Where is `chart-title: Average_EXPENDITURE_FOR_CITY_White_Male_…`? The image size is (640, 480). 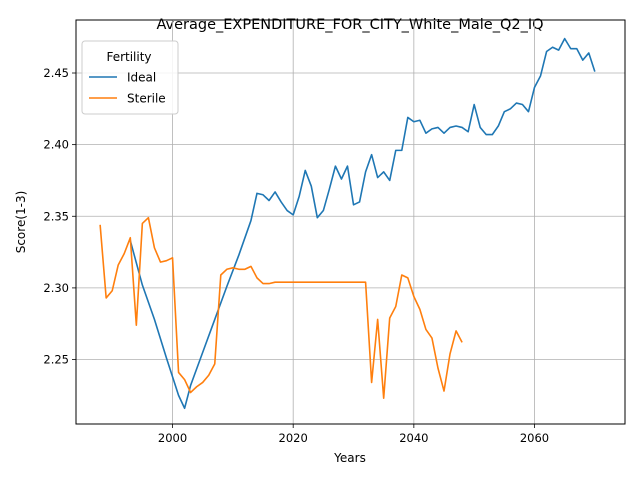 chart-title: Average_EXPENDITURE_FOR_CITY_White_Male_… is located at coordinates (349, 25).